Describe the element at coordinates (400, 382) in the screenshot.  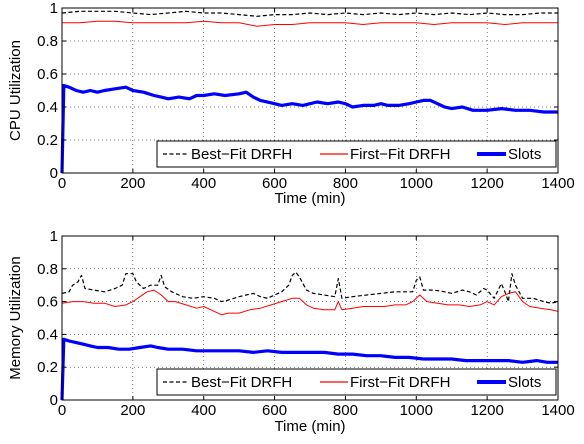
I see `memory-legend-label-first-fit: First−Fit DRFH` at that location.